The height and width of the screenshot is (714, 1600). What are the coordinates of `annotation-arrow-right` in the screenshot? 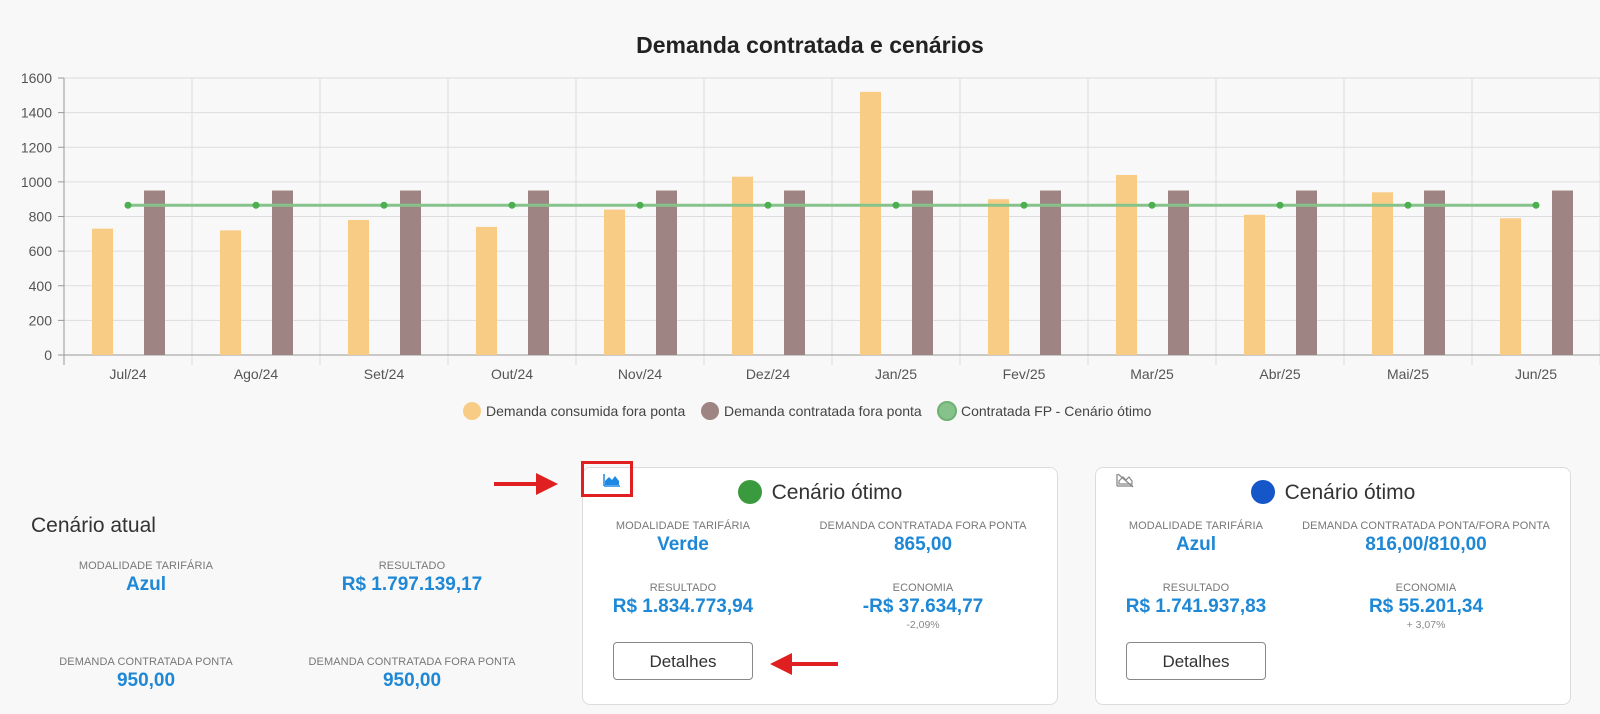 It's located at (526, 484).